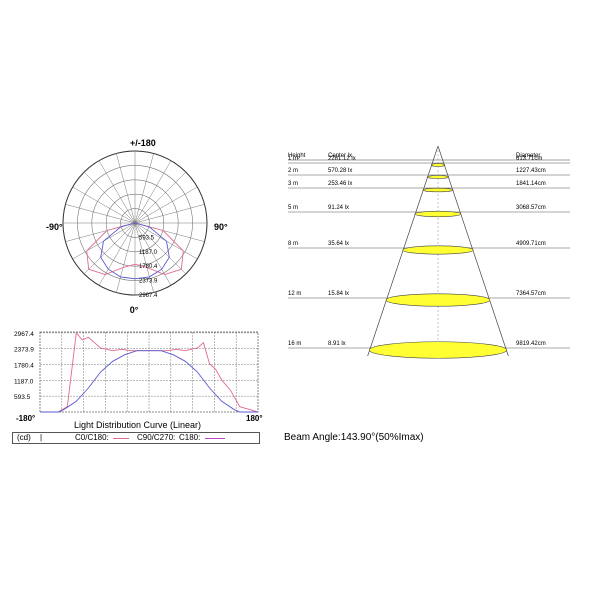 This screenshot has height=600, width=600. I want to click on polar-ring-label: 1187.0, so click(148, 253).